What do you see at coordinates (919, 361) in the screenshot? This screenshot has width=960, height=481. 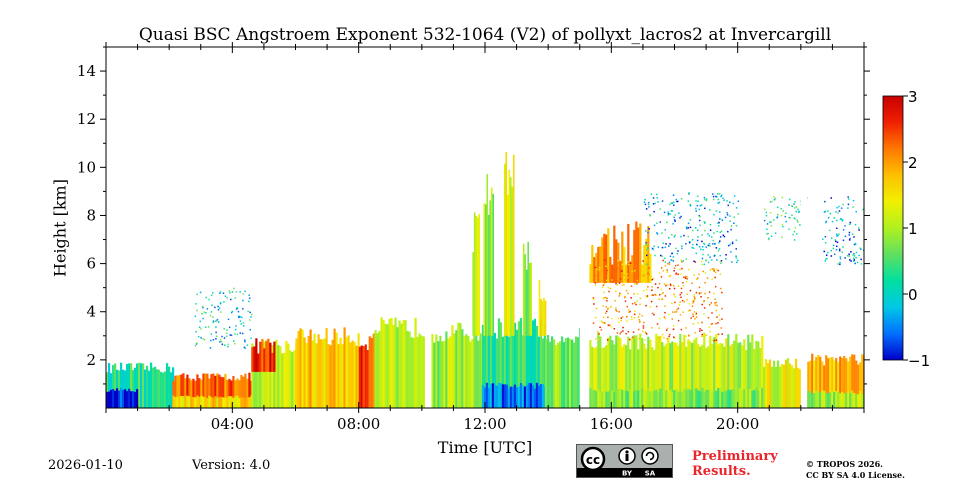 I see `colorbar-tick-label: −1` at bounding box center [919, 361].